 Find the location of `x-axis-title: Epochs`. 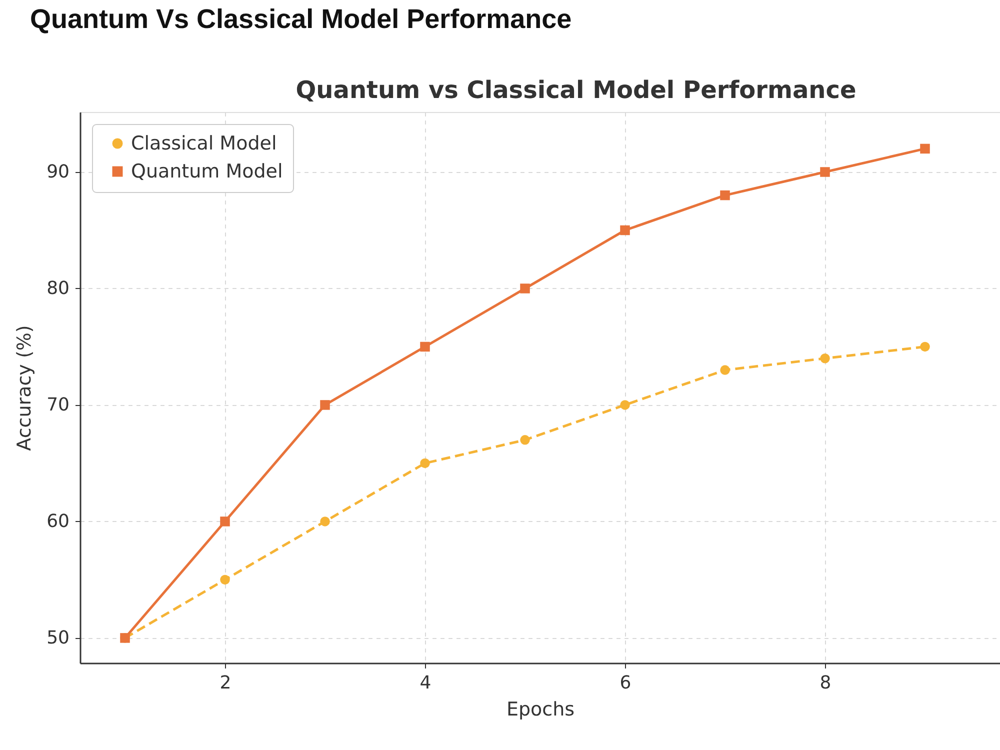

x-axis-title: Epochs is located at coordinates (540, 709).